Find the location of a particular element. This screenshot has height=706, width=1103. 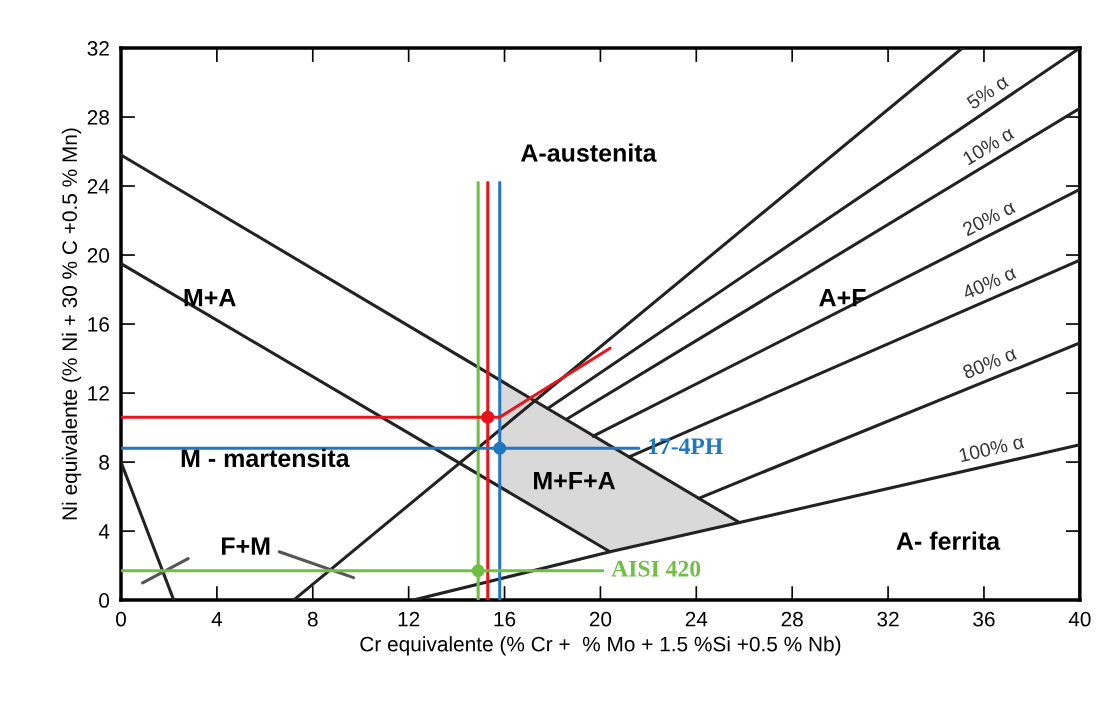

y-tick-label: 16 is located at coordinates (98, 324).